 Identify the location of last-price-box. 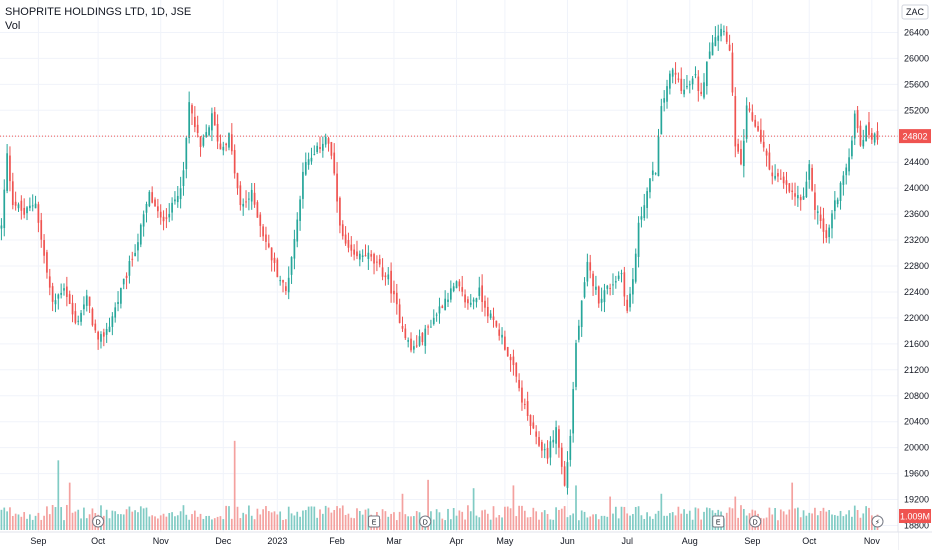
(915, 136).